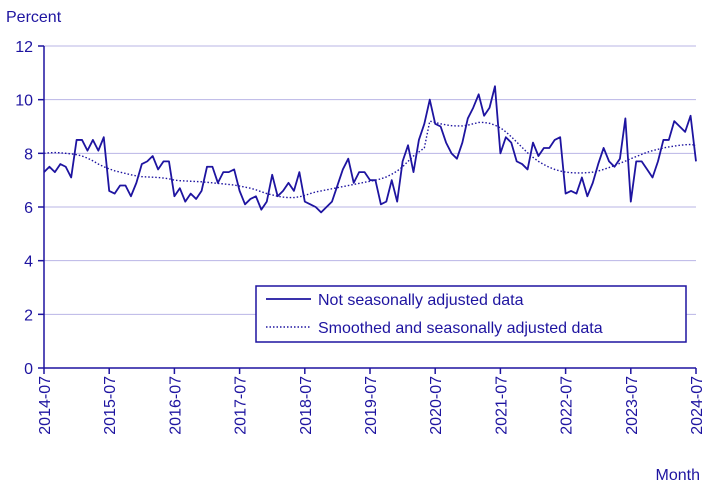 The width and height of the screenshot is (709, 489). I want to click on x-tick-label-2016-07: 2016-07, so click(175, 405).